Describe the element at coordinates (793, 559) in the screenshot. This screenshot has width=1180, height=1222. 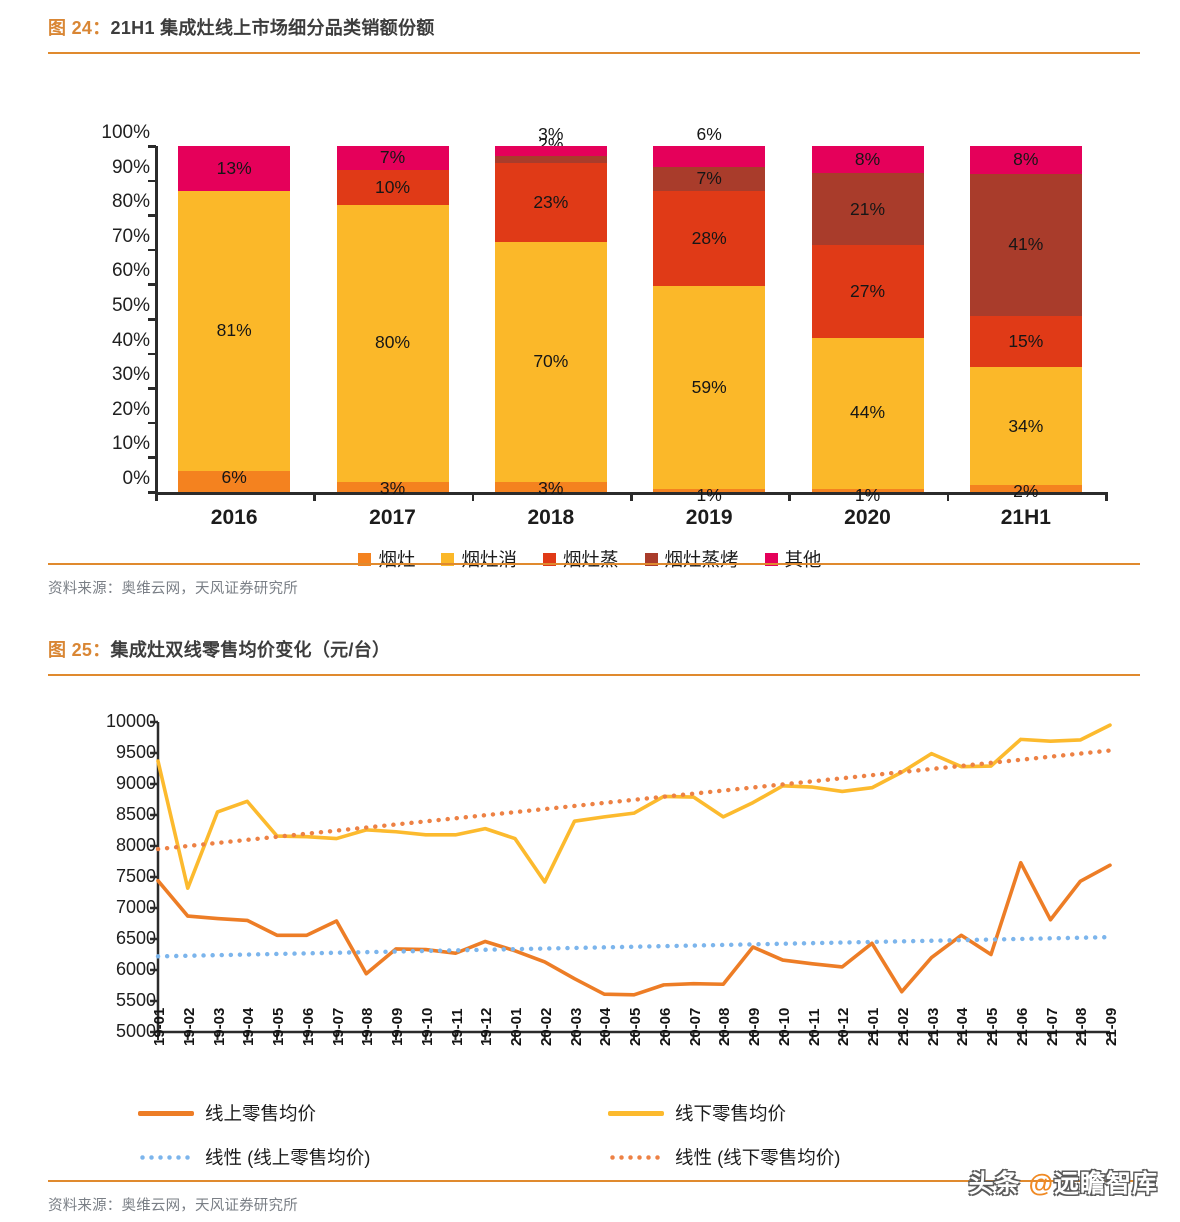
I see `chart24-legend-item: 其他` at that location.